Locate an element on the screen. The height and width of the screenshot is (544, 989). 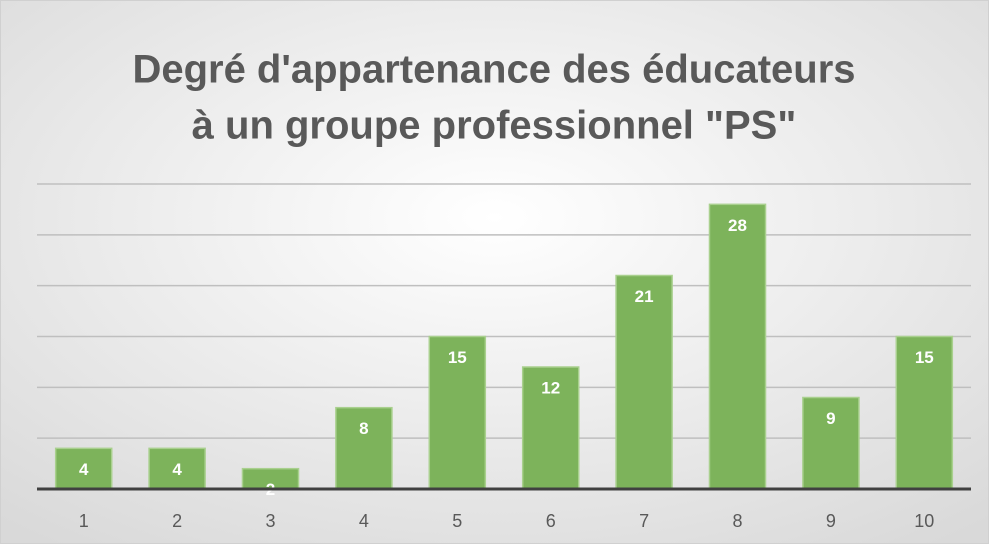
x-tick-label: 3 is located at coordinates (270, 521).